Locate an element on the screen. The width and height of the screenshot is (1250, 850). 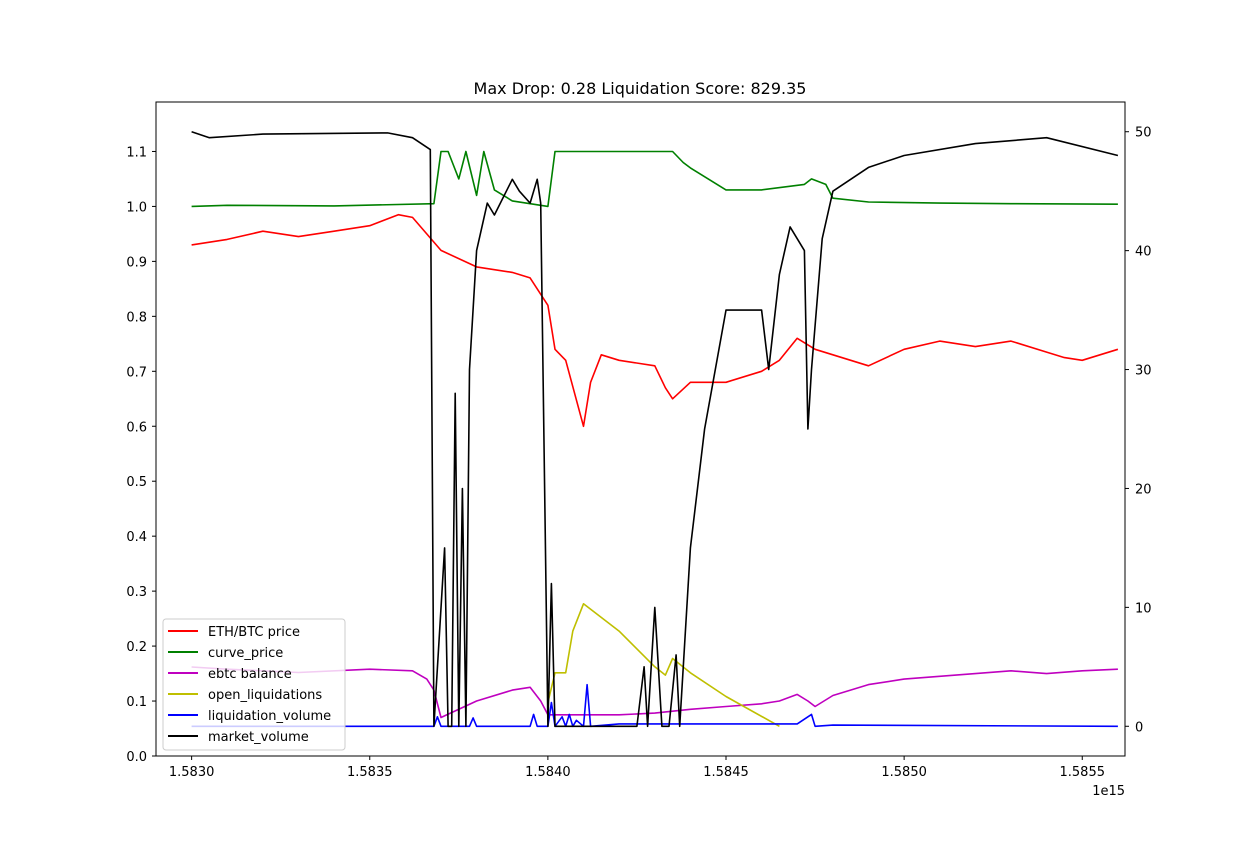
legend-label-1: curve_price is located at coordinates (245, 653).